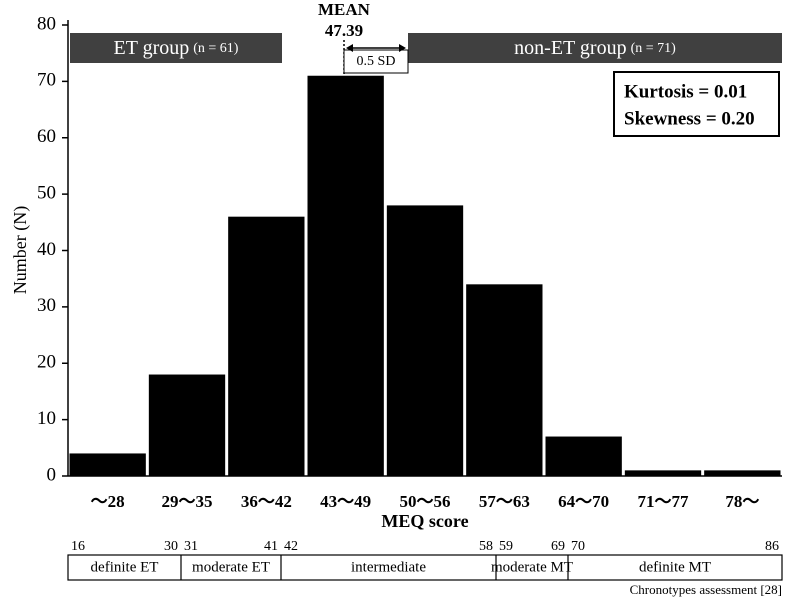 The image size is (786, 600). What do you see at coordinates (772, 546) in the screenshot?
I see `chronotype-to: 86` at bounding box center [772, 546].